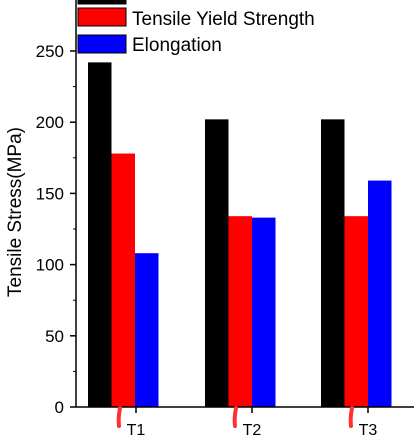 The image size is (414, 442). Describe the element at coordinates (56, 229) in the screenshot. I see `y-axis-ticks: 0 50 100 150 200 250` at that location.